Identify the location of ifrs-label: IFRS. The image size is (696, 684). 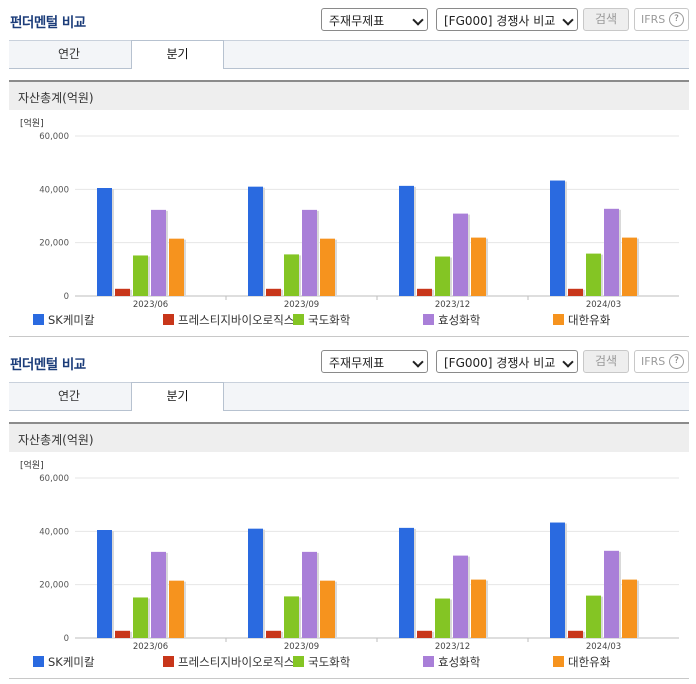
(653, 361).